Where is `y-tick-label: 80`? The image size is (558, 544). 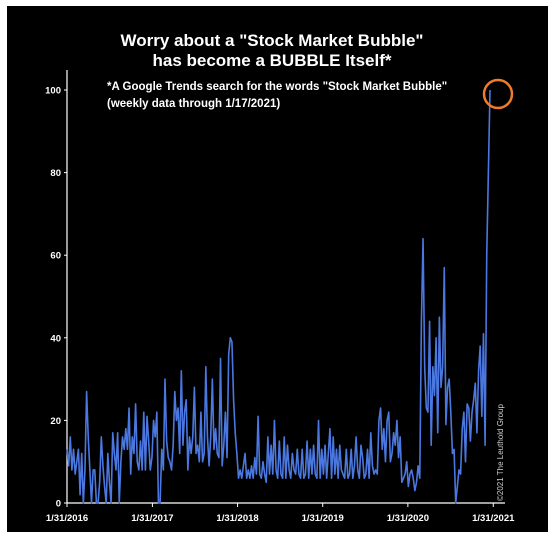
y-tick-label: 80 is located at coordinates (55, 173).